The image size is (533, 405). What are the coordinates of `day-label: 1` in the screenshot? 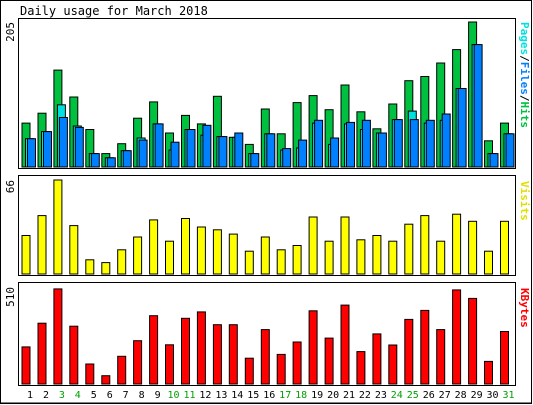 It's located at (30, 395).